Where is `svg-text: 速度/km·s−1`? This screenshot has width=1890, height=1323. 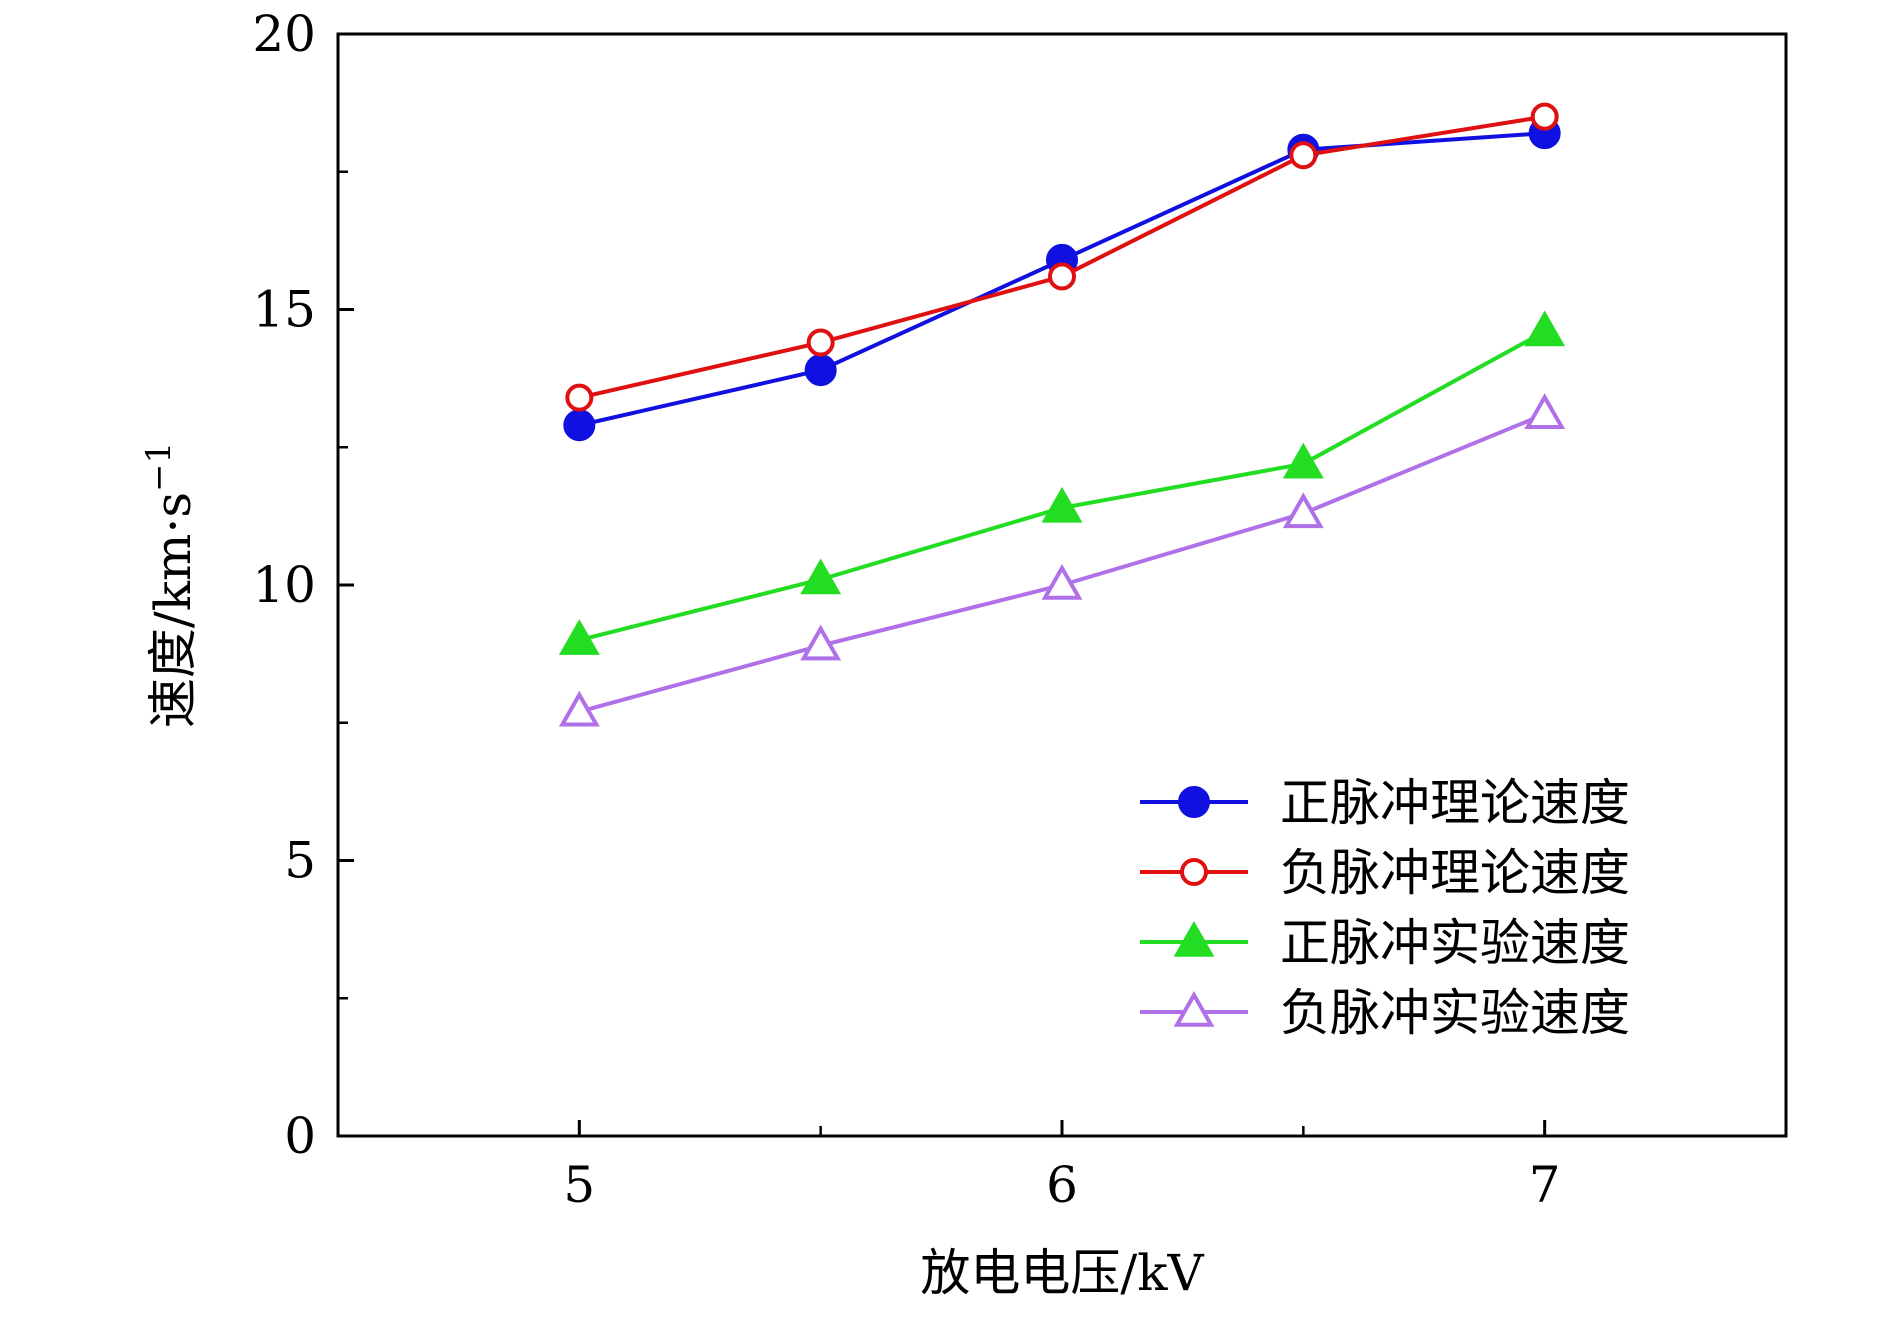 svg-text: 速度/km·s−1 is located at coordinates (170, 585).